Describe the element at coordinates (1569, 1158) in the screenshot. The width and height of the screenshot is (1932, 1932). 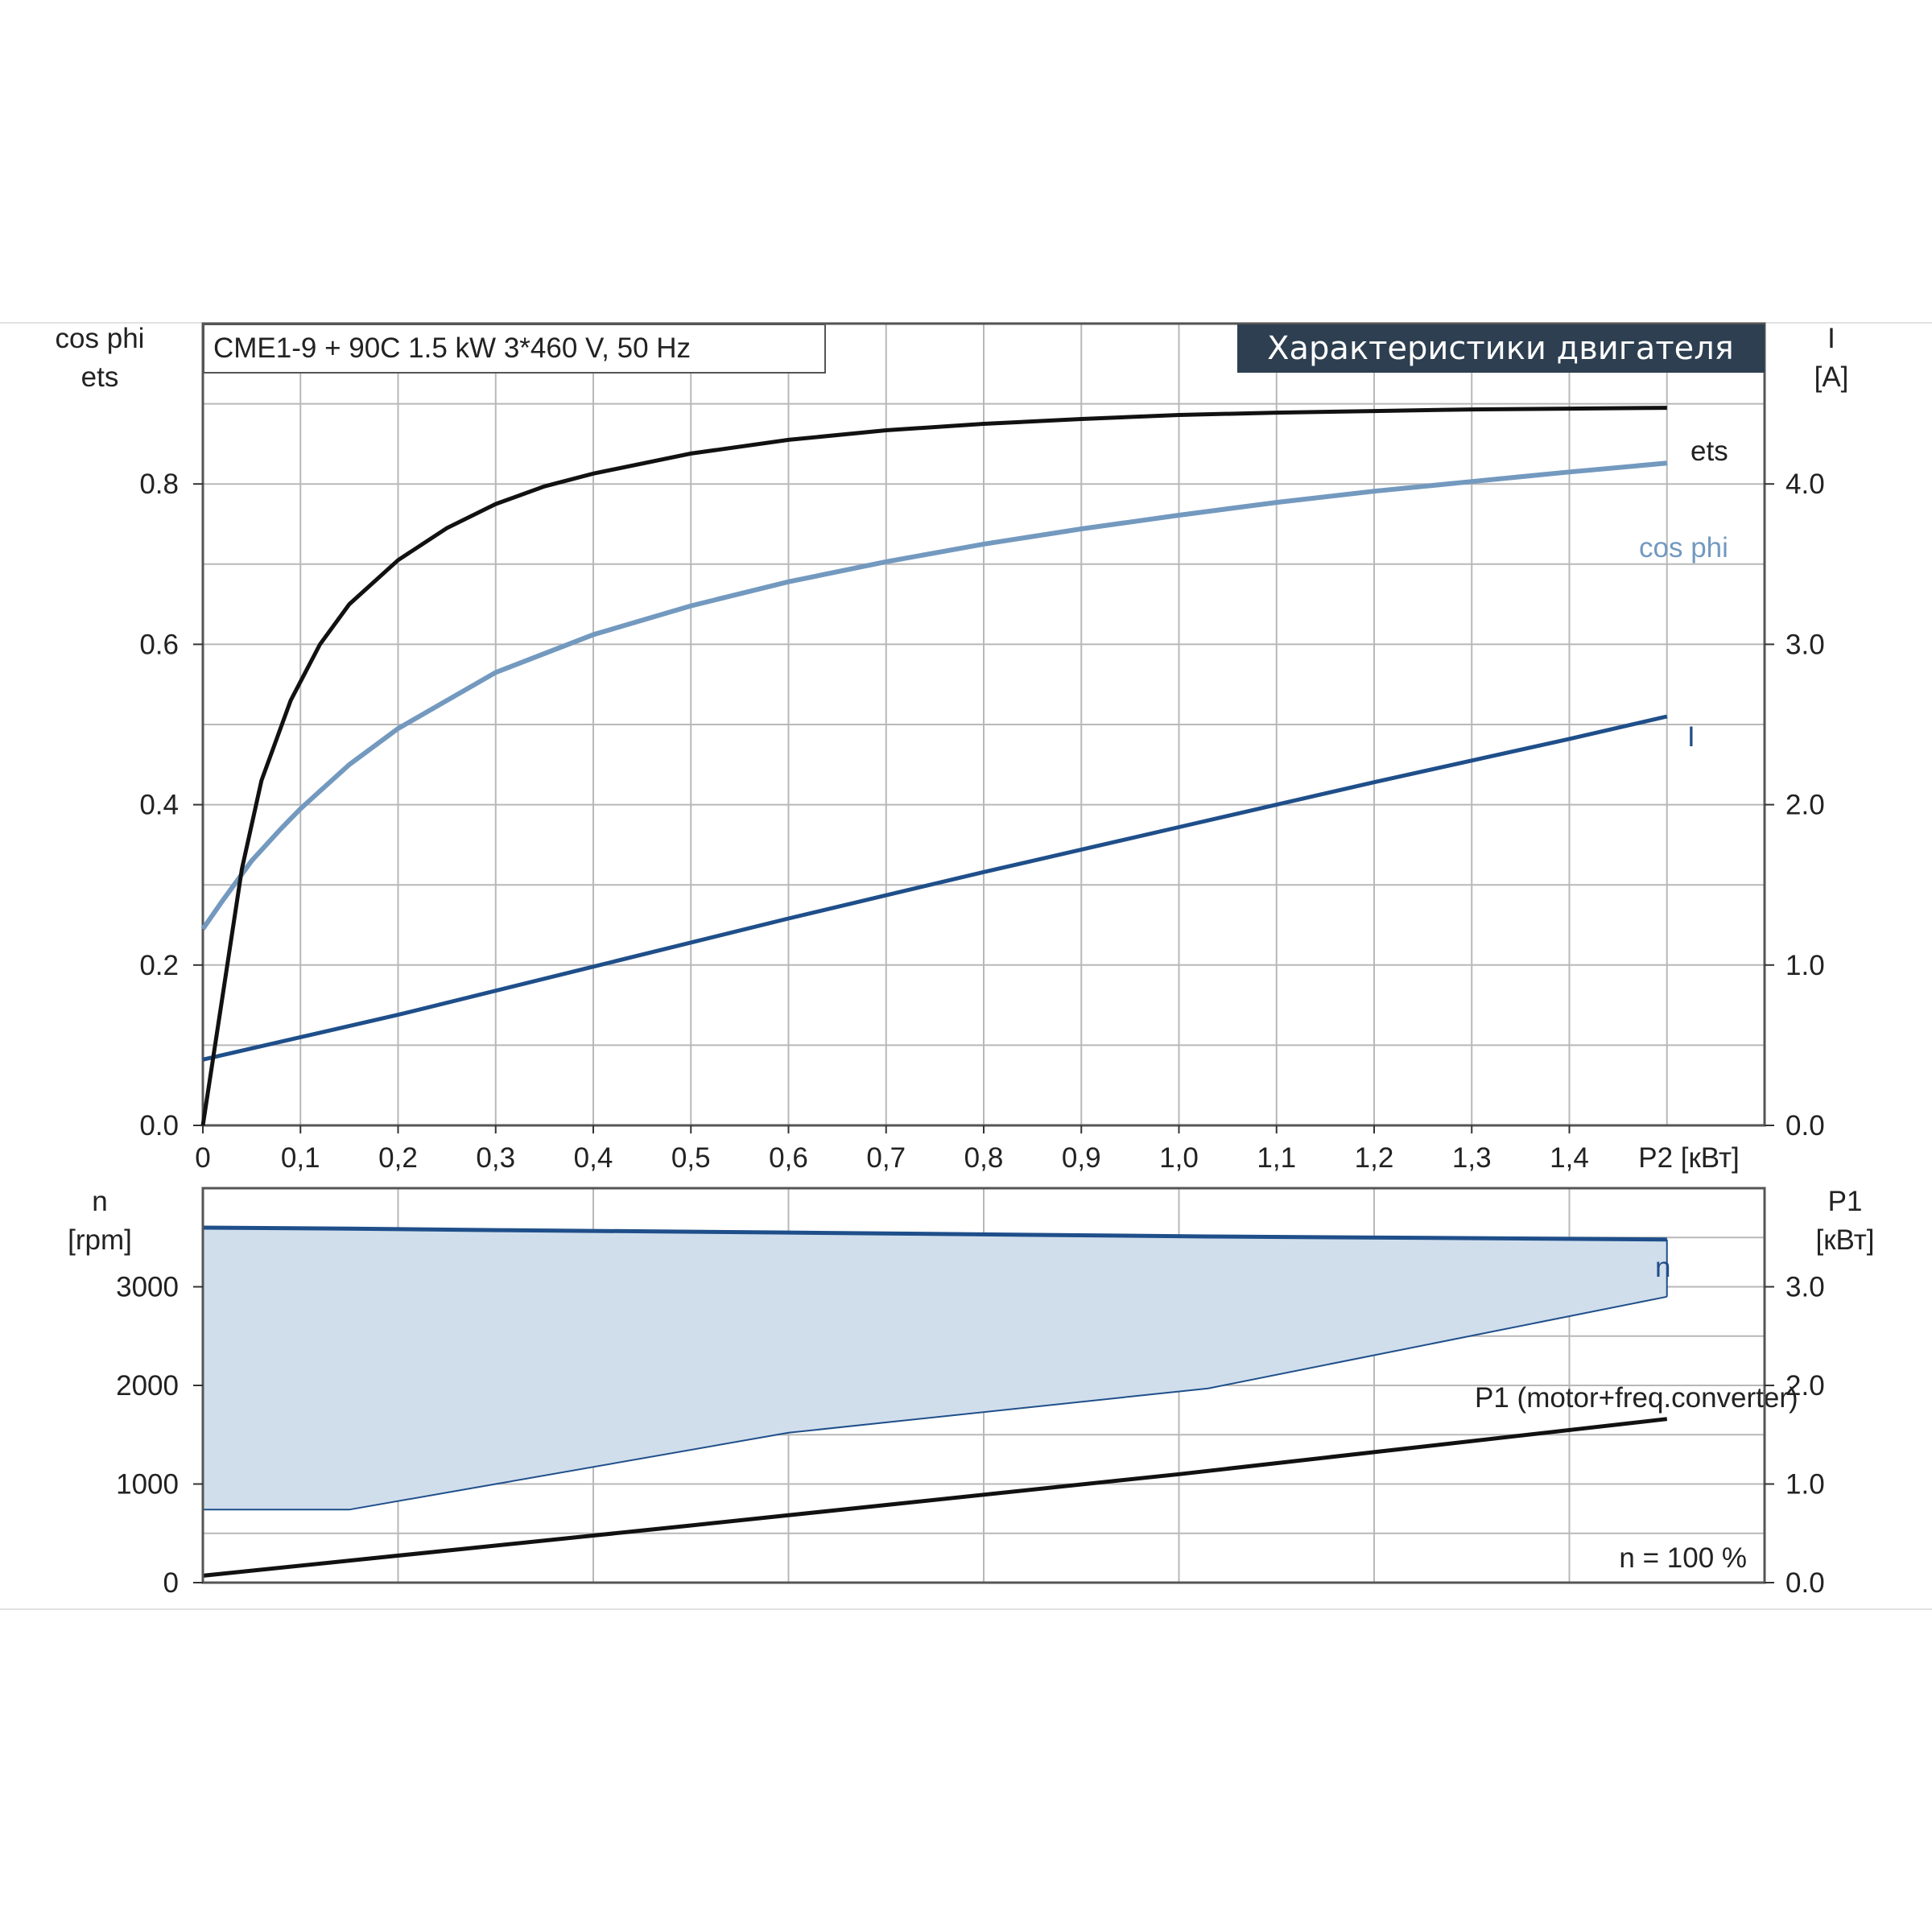
I see `x-tick-label: 1,4` at that location.